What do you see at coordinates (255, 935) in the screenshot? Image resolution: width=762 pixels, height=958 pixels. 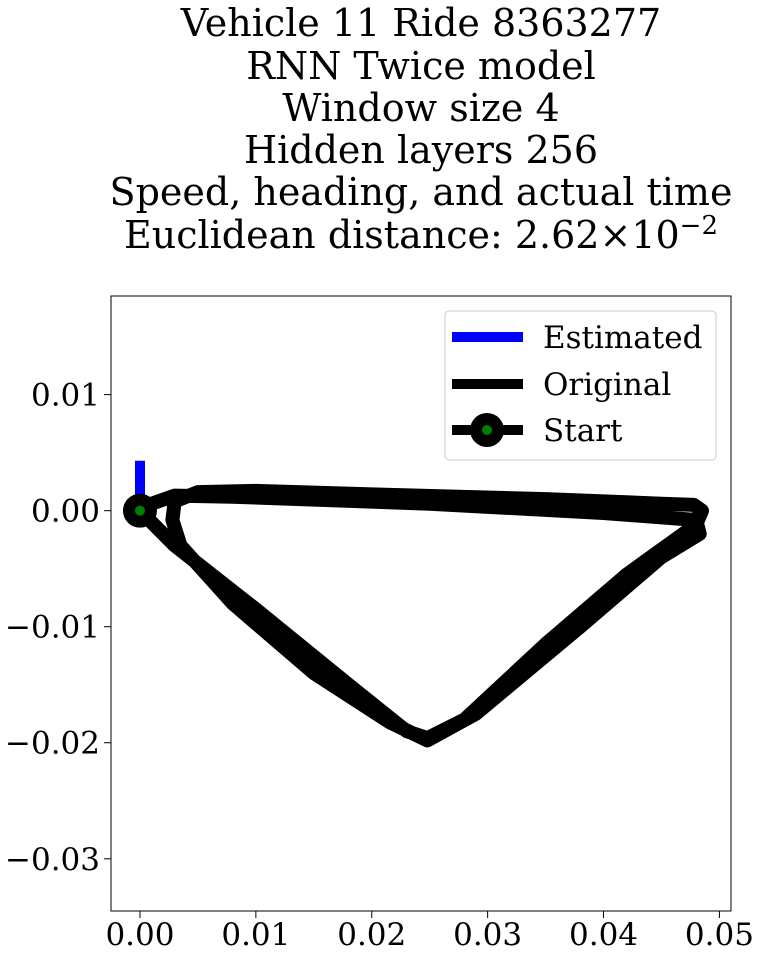 I see `x-tick-label: 0.01` at bounding box center [255, 935].